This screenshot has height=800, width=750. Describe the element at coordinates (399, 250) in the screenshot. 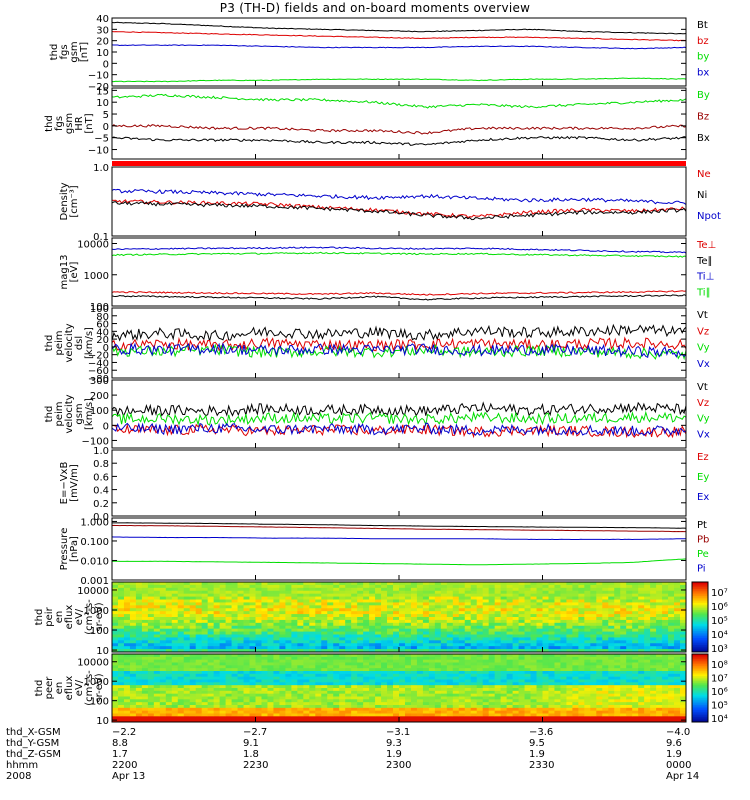

I see `series-line-Ti⊥` at that location.